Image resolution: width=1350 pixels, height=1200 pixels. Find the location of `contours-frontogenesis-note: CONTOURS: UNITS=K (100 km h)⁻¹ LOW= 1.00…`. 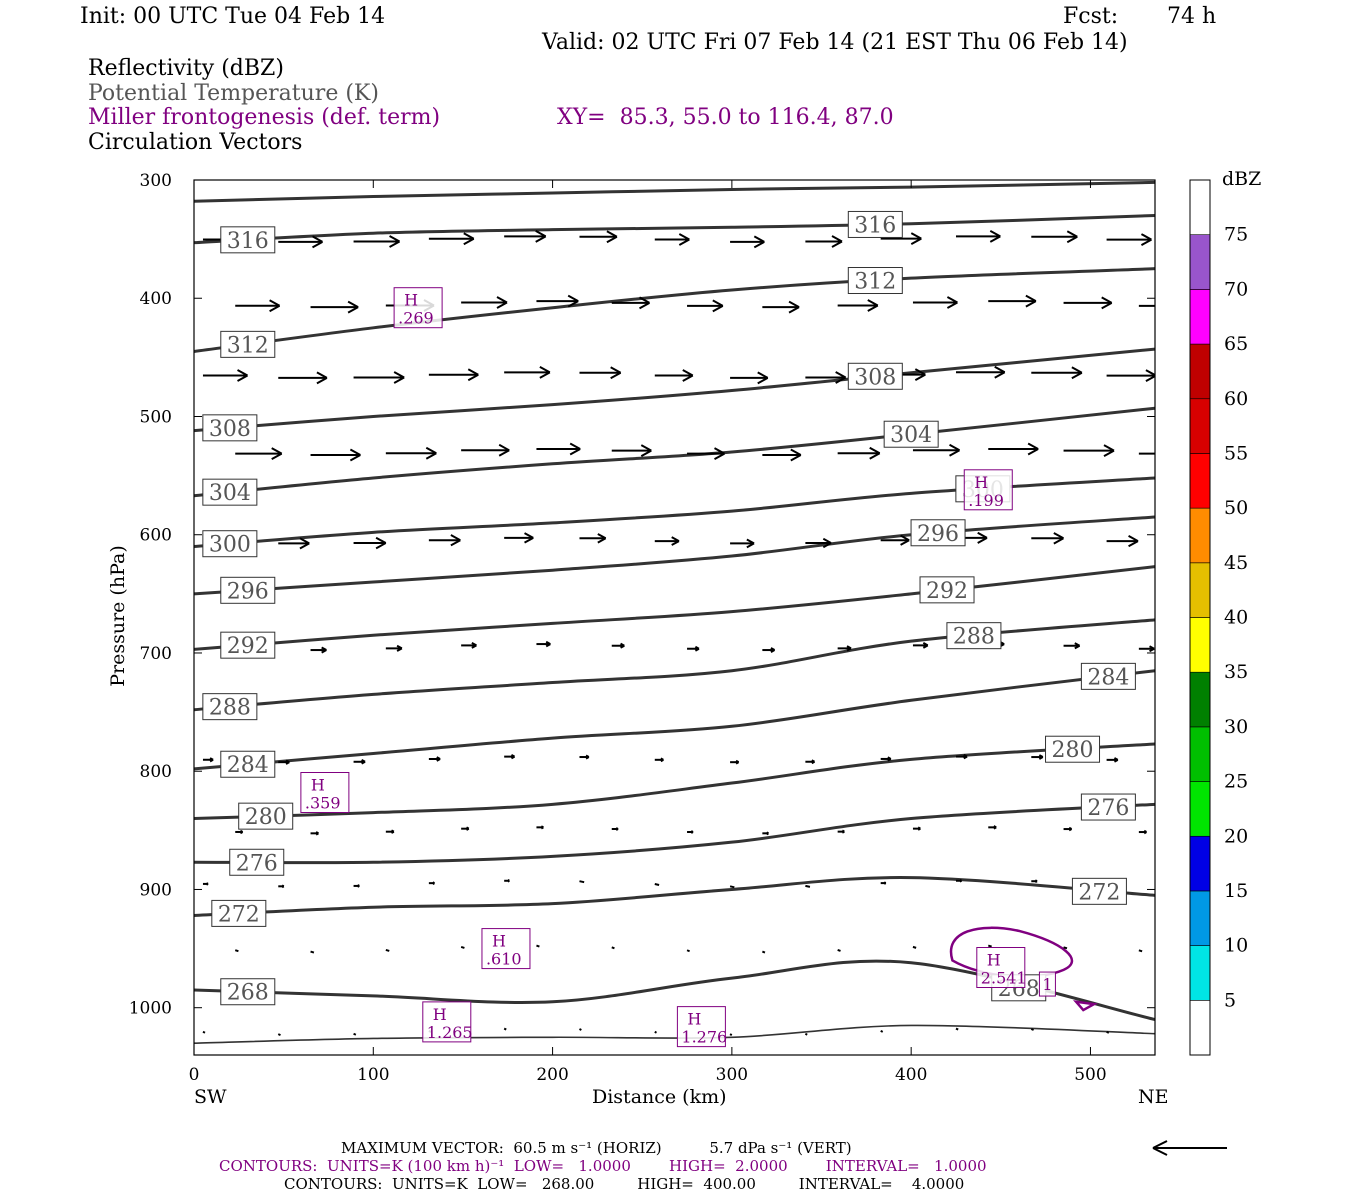

contours-frontogenesis-note: CONTOURS: UNITS=K (100 km h)⁻¹ LOW= 1.00… is located at coordinates (603, 1166).